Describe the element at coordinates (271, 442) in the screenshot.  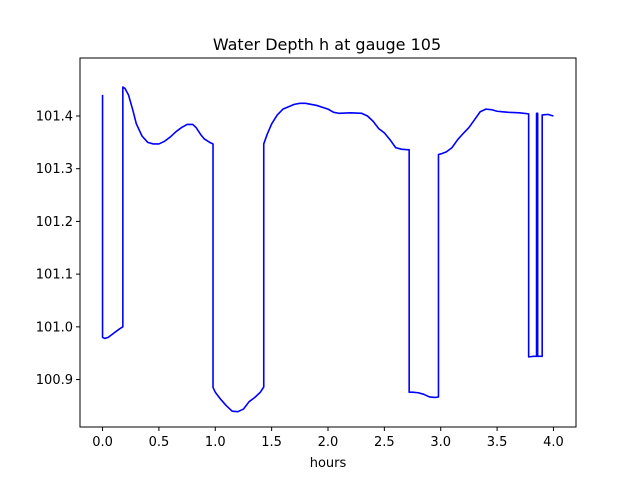
I see `x-tick-label: 1.5` at that location.